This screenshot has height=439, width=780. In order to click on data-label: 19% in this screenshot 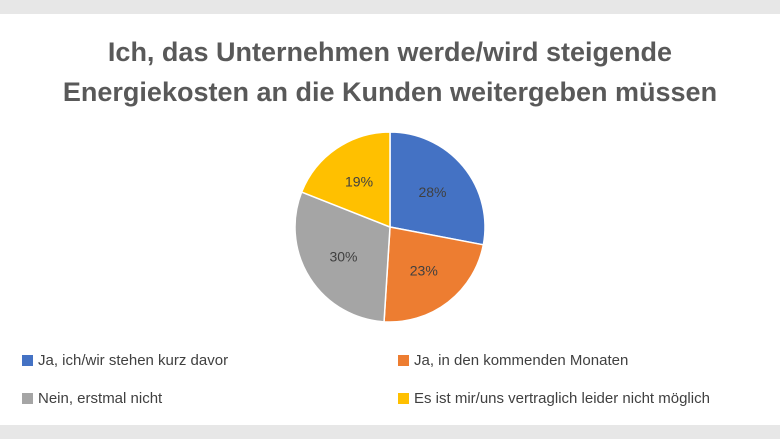, I will do `click(359, 181)`.